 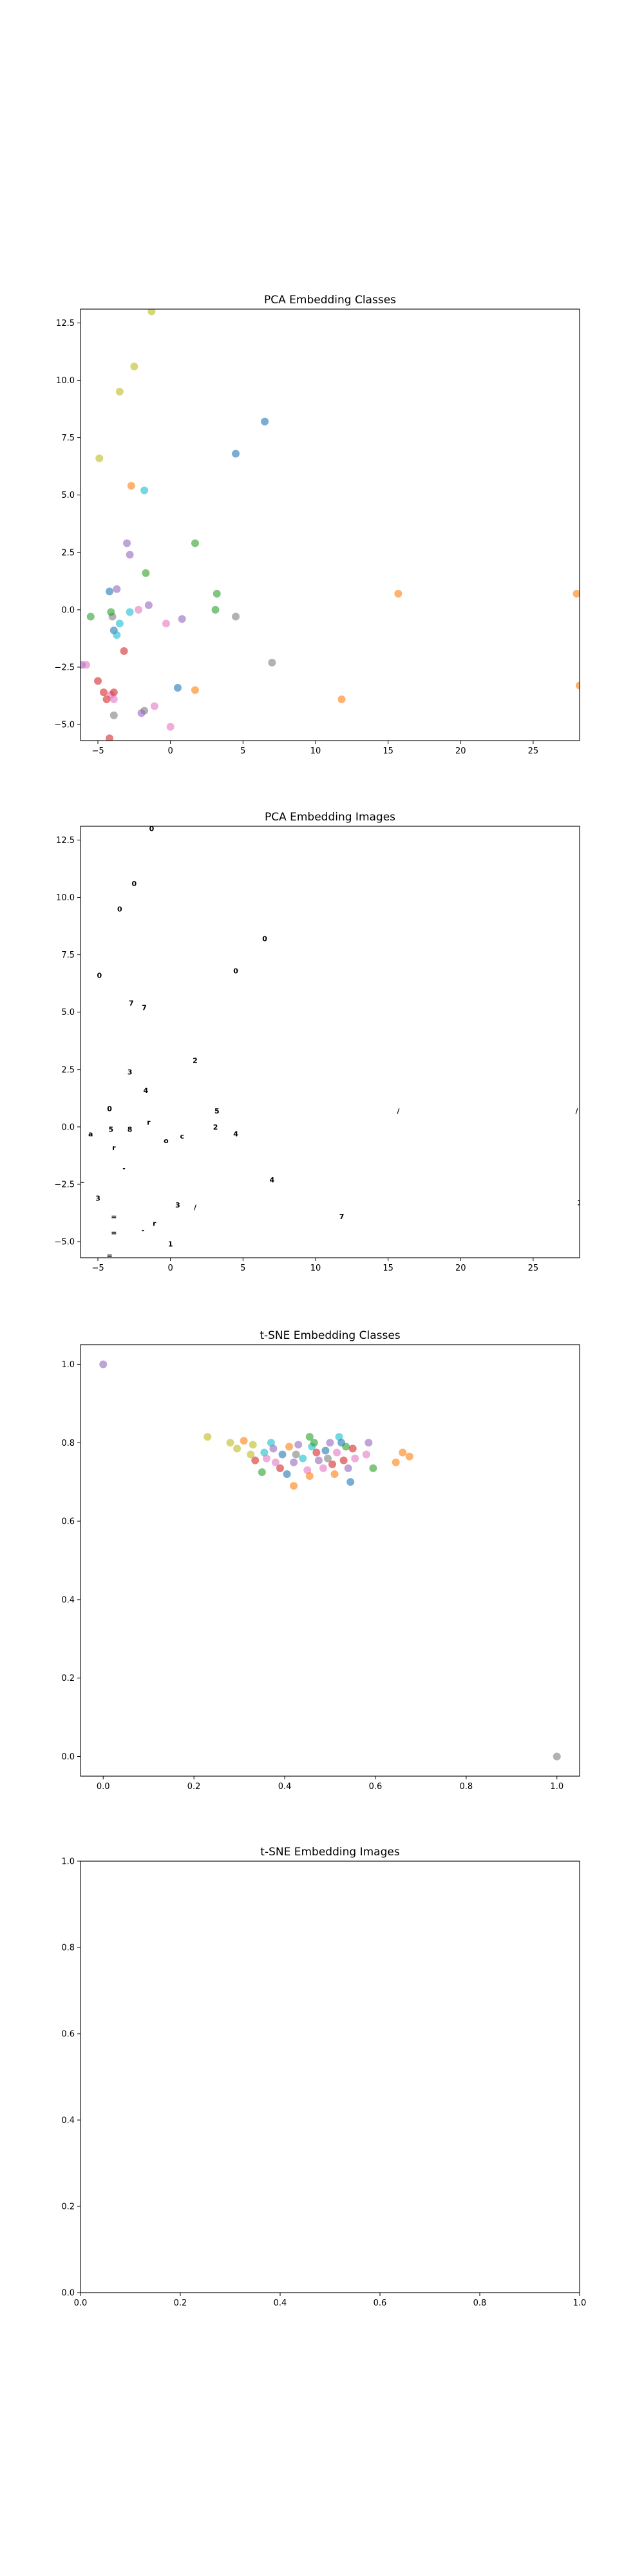 What do you see at coordinates (68, 553) in the screenshot?
I see `y-tick-label: 2.5` at bounding box center [68, 553].